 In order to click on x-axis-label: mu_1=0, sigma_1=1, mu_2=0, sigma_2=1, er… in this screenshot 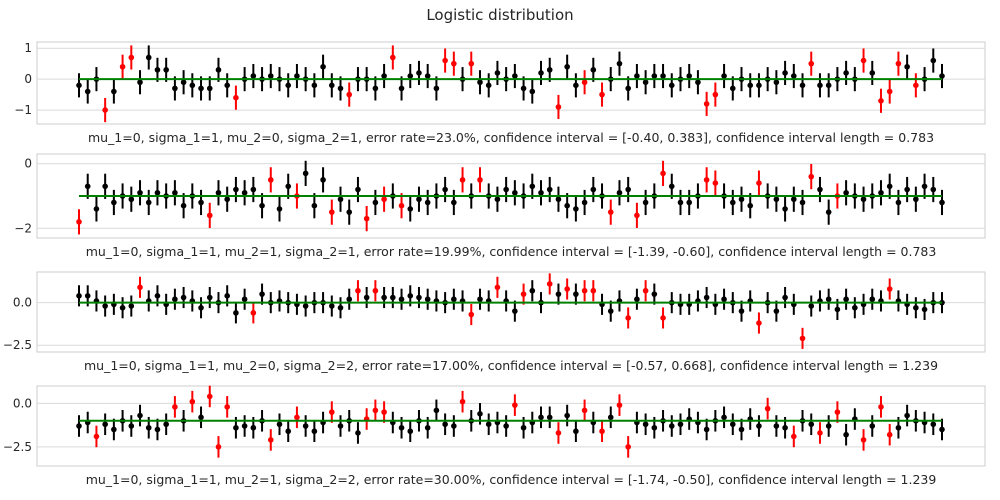, I will do `click(511, 137)`.